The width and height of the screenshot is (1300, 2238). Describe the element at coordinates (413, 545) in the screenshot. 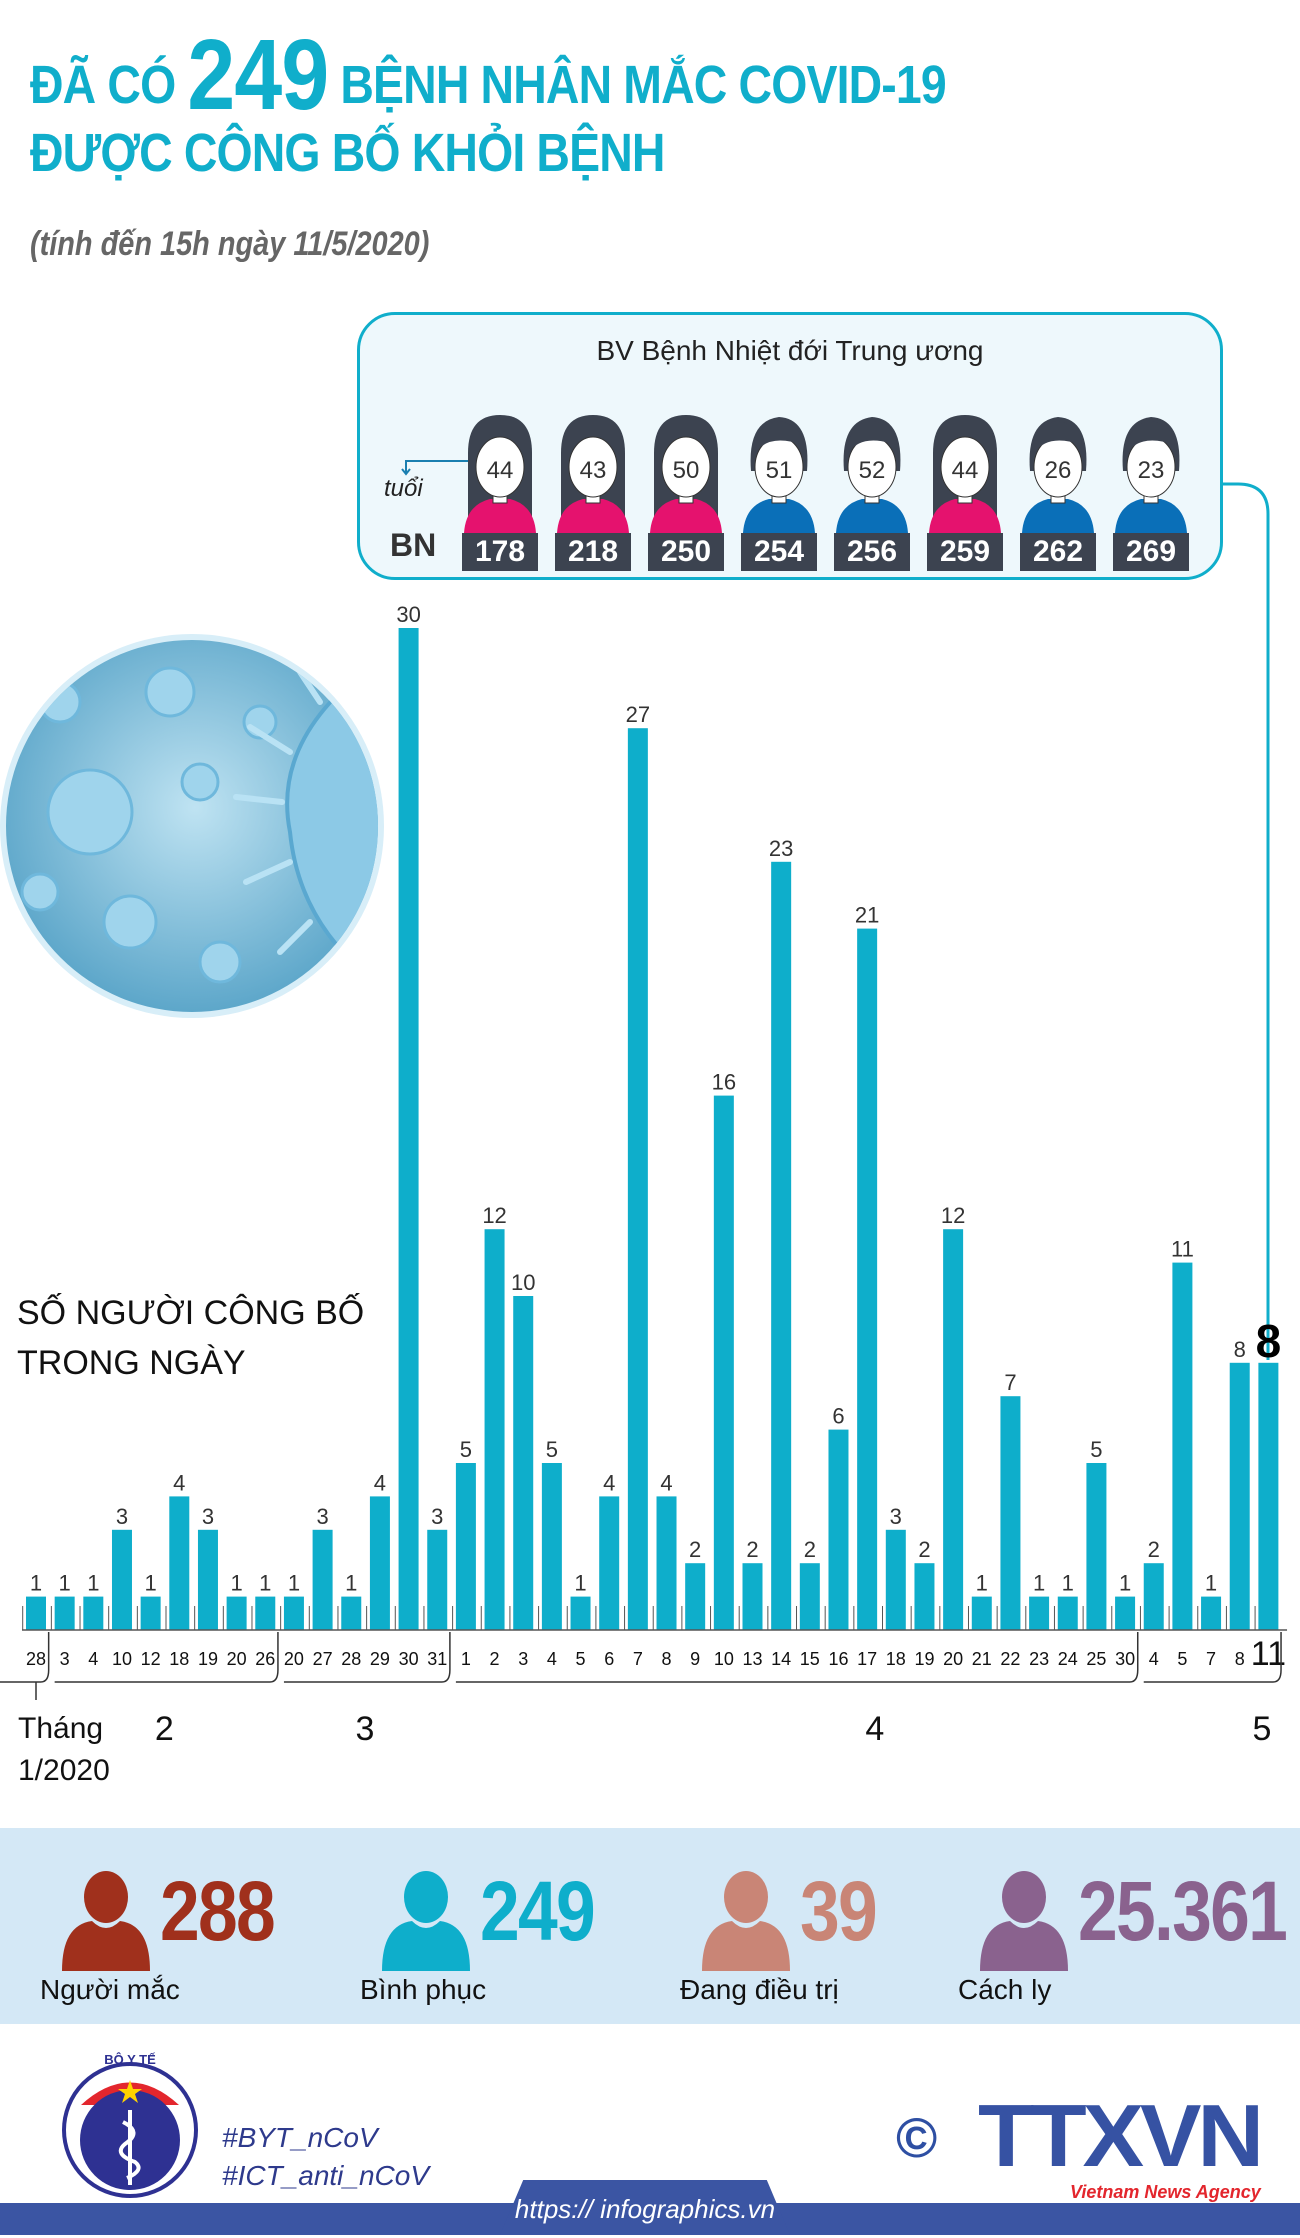

I see `bn-label: BN` at that location.